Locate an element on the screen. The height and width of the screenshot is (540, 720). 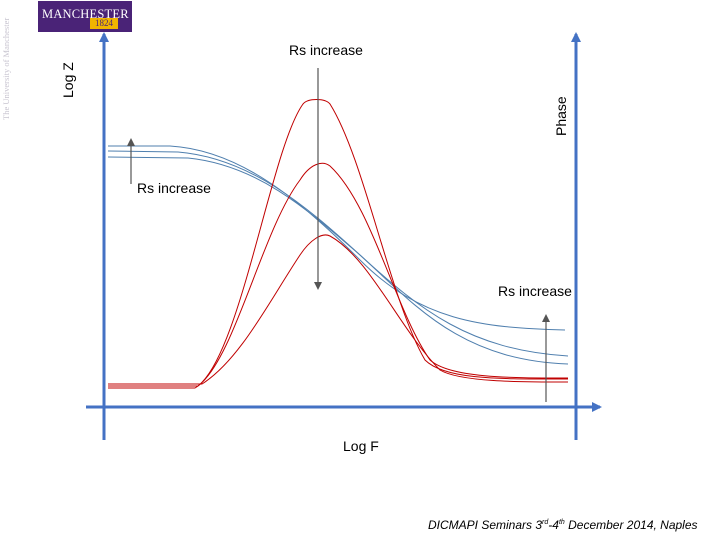
footer-sup-rd: rd is located at coordinates (545, 522).